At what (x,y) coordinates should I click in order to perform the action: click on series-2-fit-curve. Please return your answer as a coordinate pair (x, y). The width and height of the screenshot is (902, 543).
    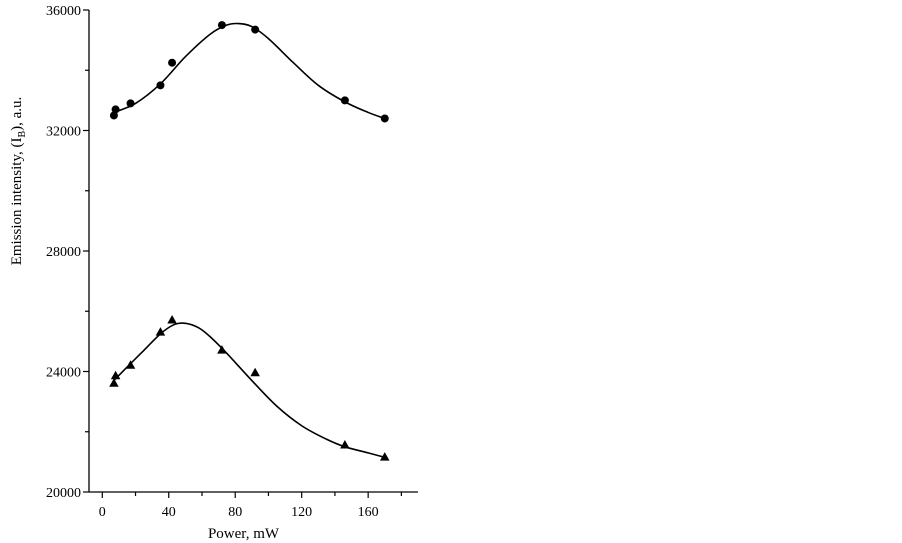
    Looking at the image, I should click on (249, 390).